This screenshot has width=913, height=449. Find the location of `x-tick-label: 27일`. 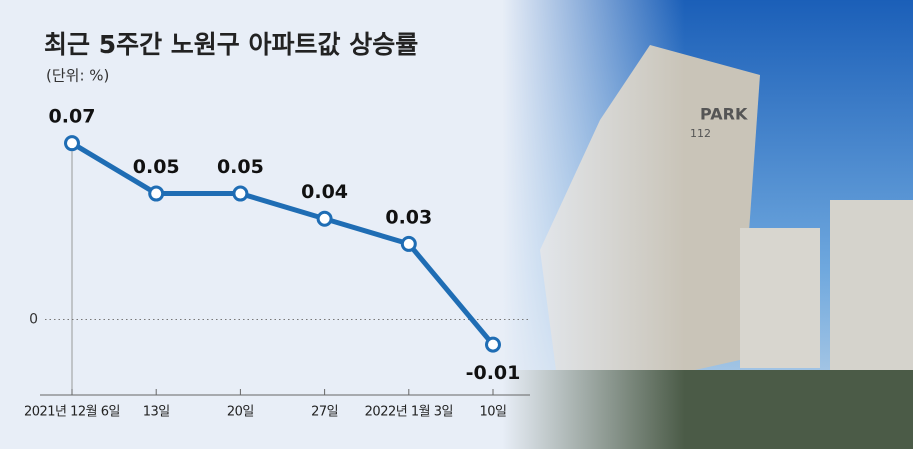

x-tick-label: 27일 is located at coordinates (324, 412).